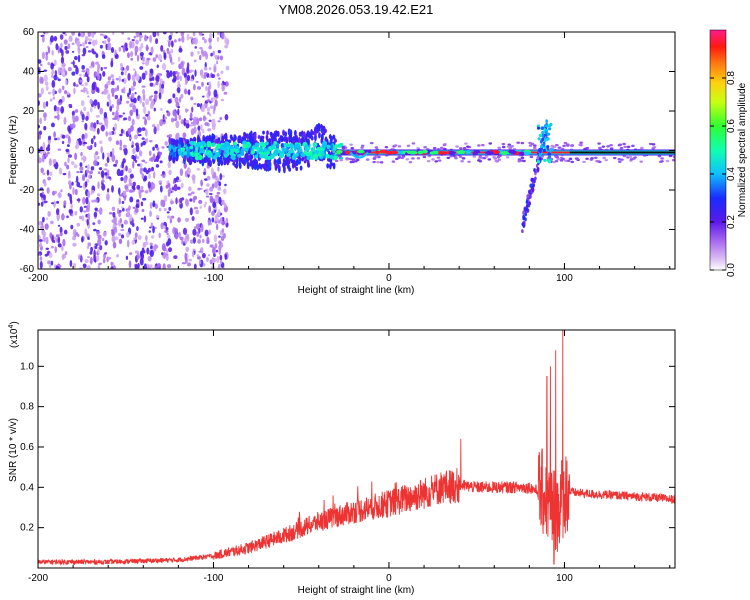  What do you see at coordinates (389, 578) in the screenshot?
I see `snr-xtick-label: 0` at bounding box center [389, 578].